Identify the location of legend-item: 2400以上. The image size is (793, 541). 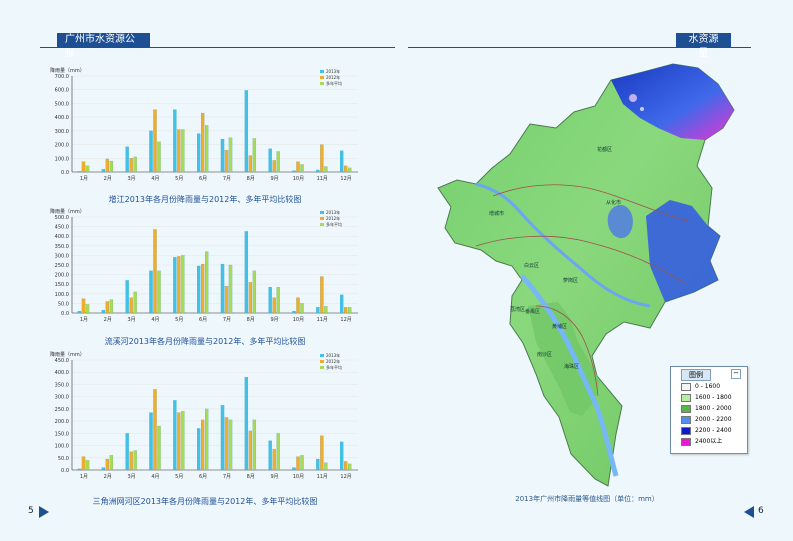
(706, 441).